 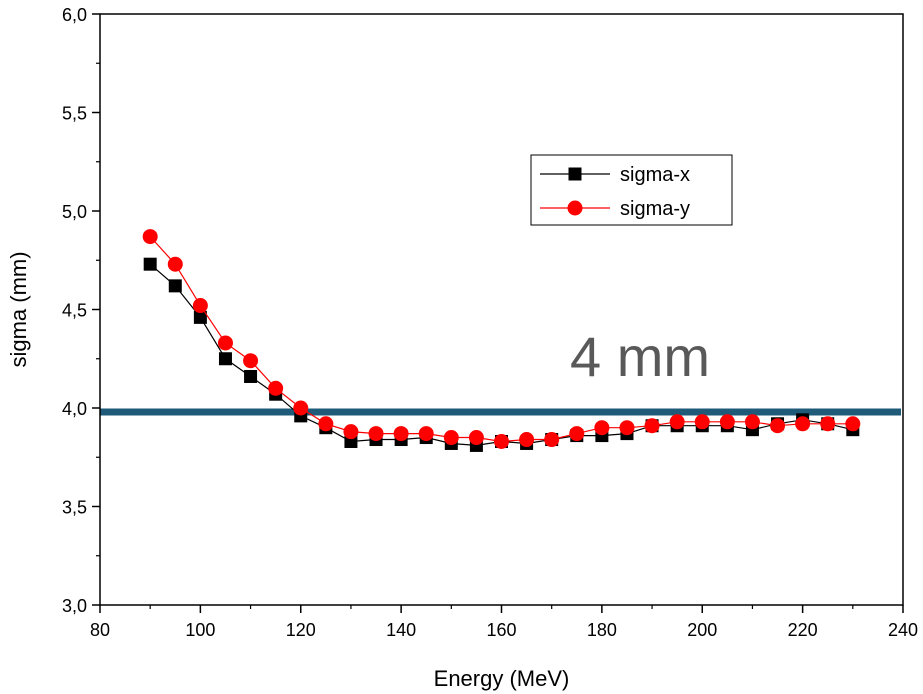 What do you see at coordinates (100, 630) in the screenshot?
I see `x-tick-label: 80` at bounding box center [100, 630].